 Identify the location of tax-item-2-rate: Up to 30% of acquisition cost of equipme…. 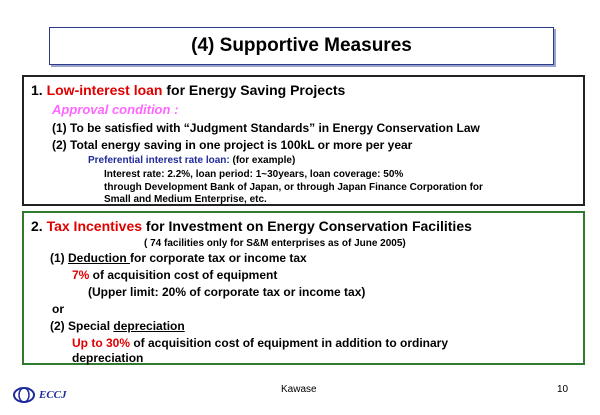
(260, 343).